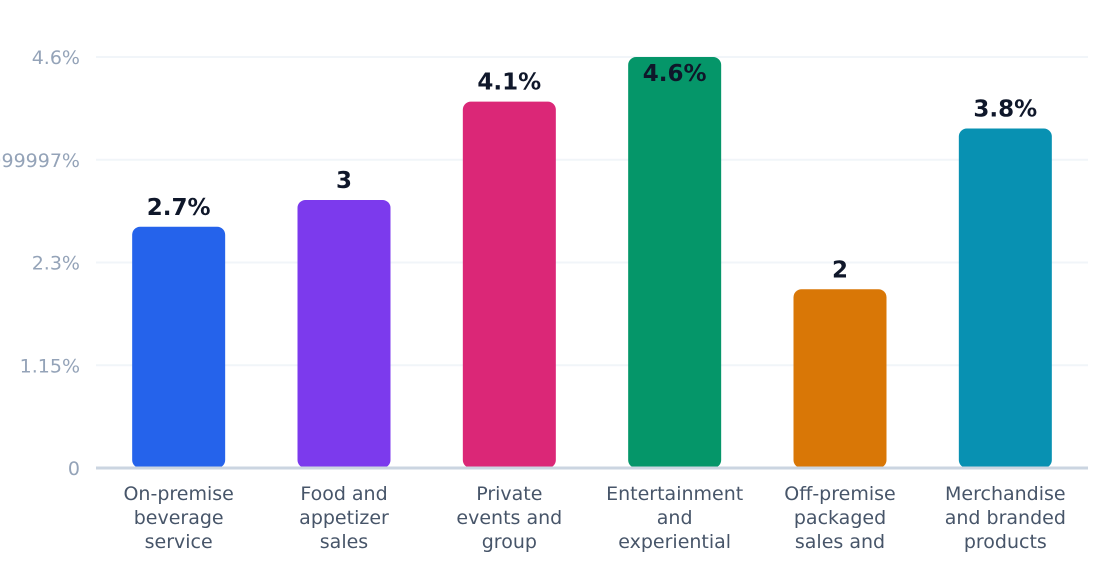 The width and height of the screenshot is (1120, 584). I want to click on x-tick-label-line: Off-premise, so click(839, 494).